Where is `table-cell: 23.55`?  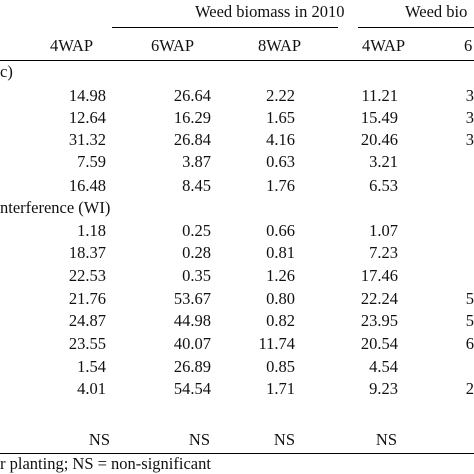
table-cell: 23.55 is located at coordinates (87, 343).